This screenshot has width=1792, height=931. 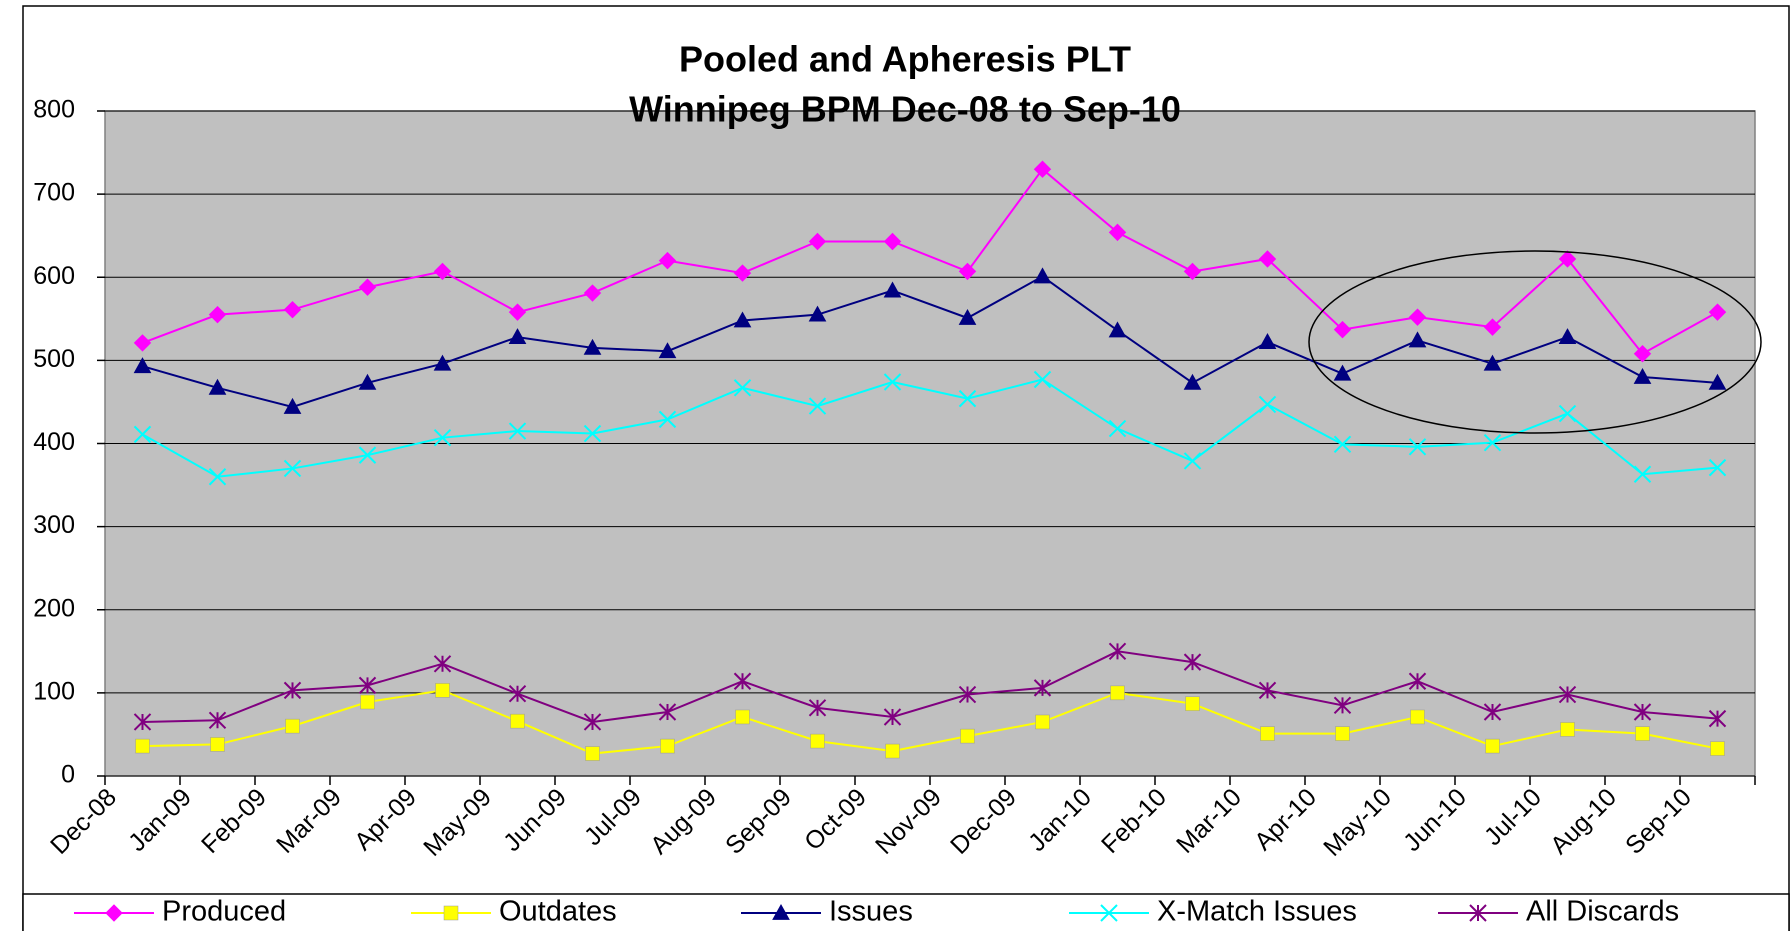 What do you see at coordinates (54, 276) in the screenshot?
I see `y-tick-label: 600` at bounding box center [54, 276].